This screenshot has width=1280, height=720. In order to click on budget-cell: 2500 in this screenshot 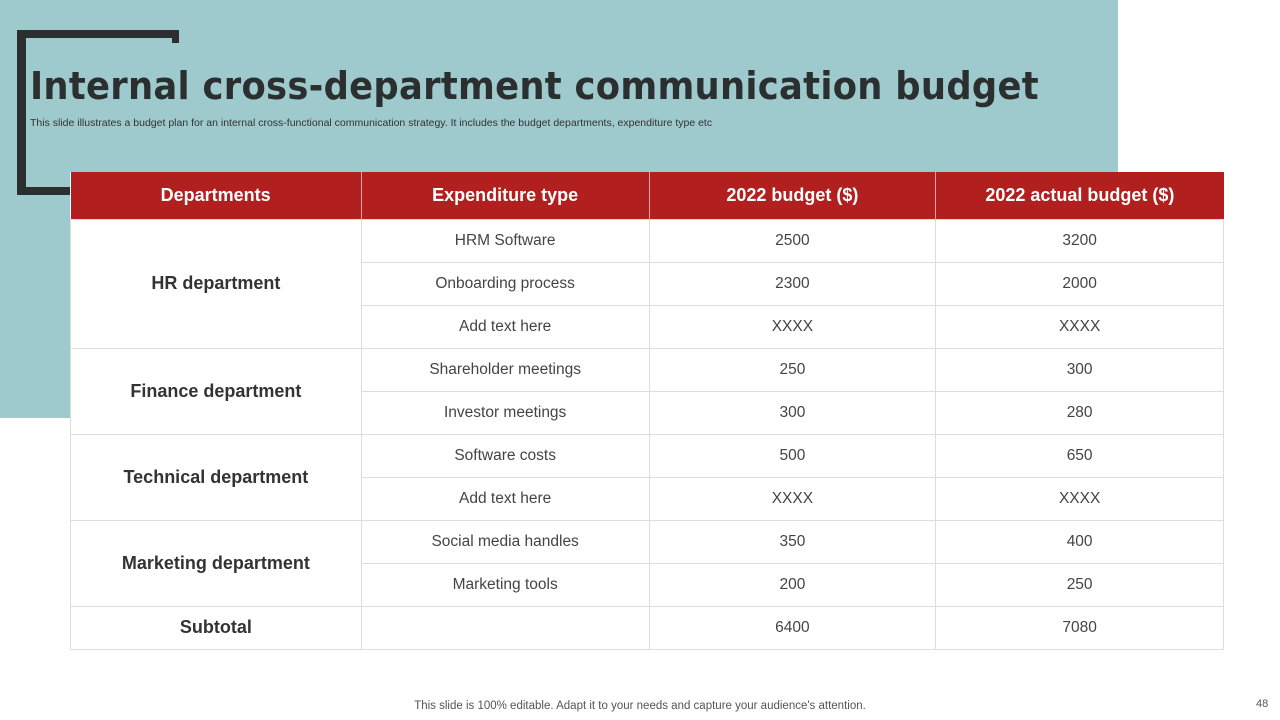, I will do `click(792, 240)`.